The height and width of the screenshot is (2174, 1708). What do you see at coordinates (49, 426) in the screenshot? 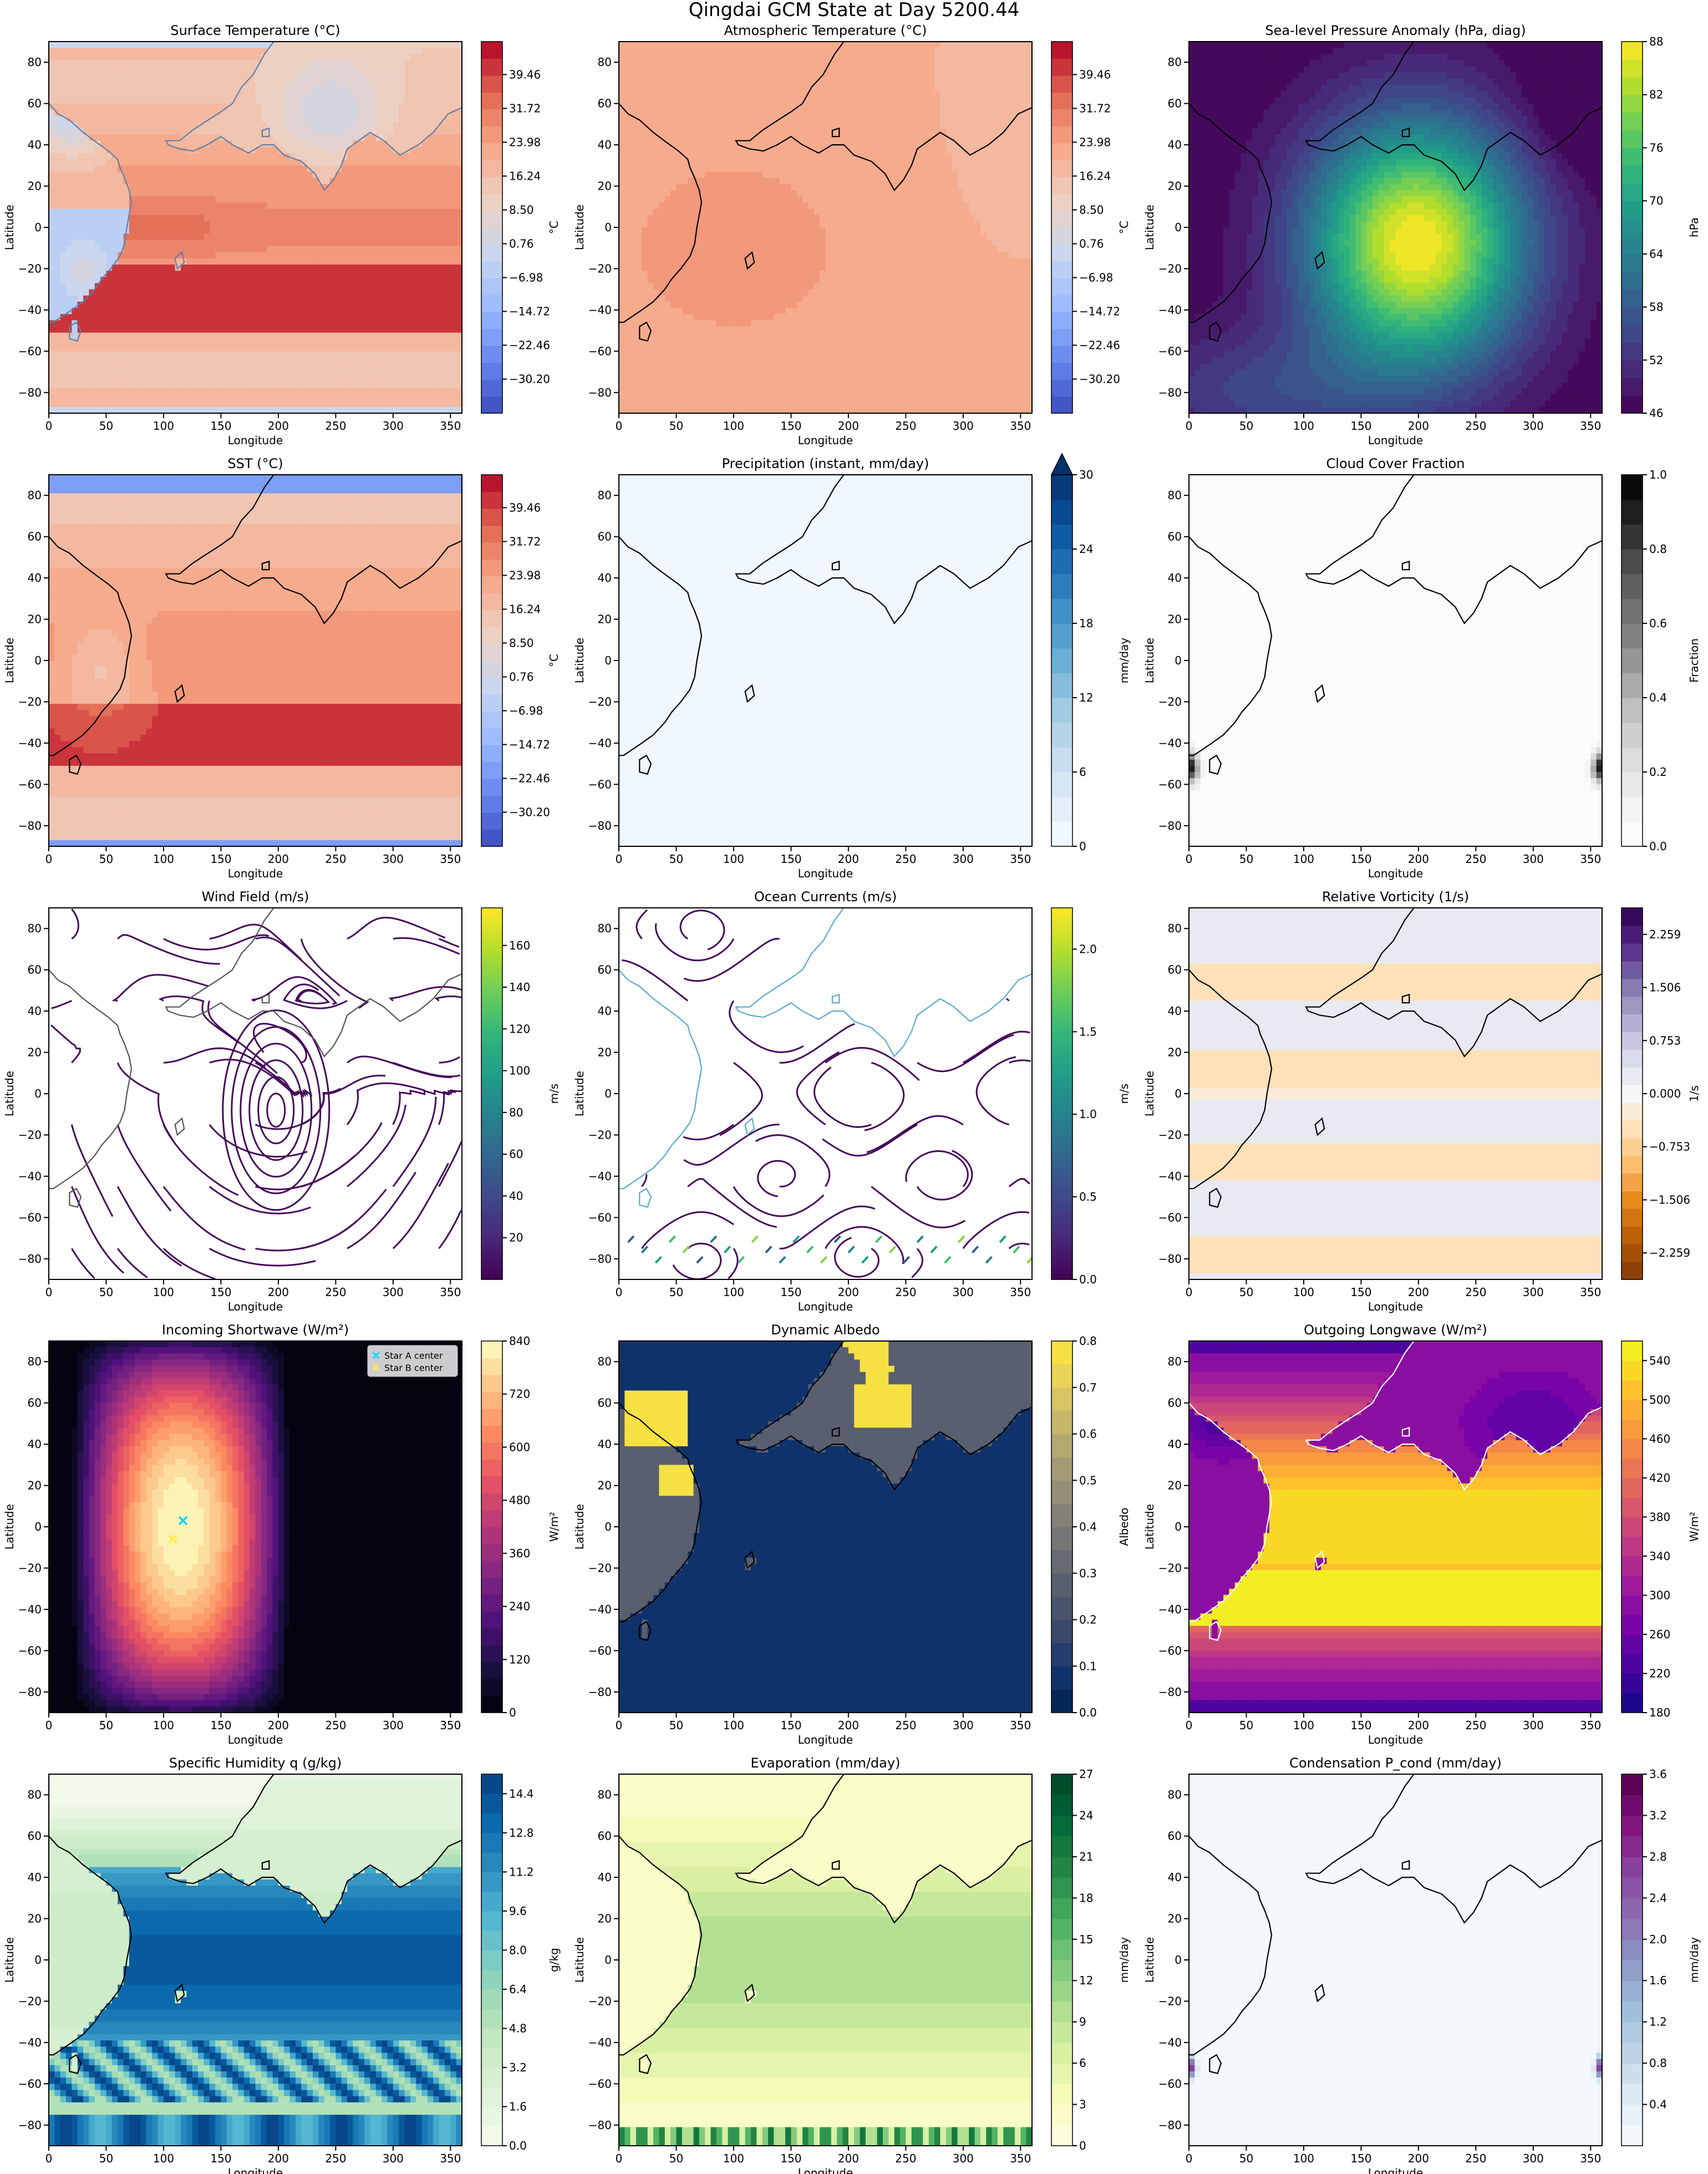
I see `x-tick-label: 0` at bounding box center [49, 426].